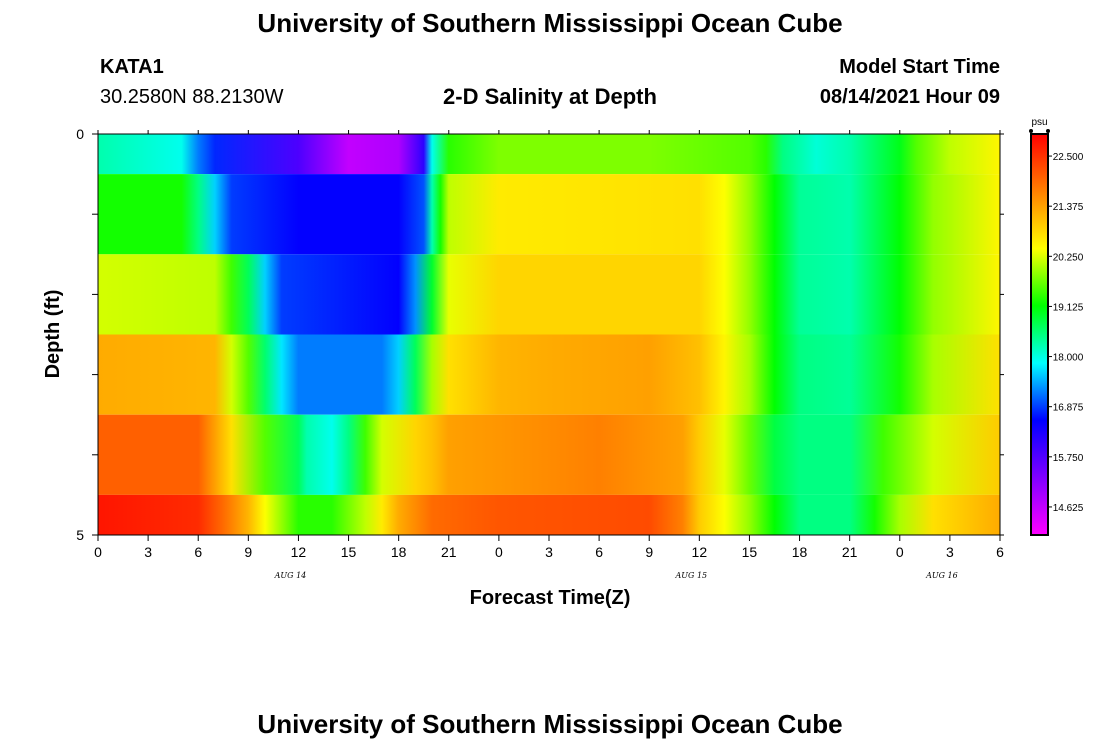 The height and width of the screenshot is (750, 1100). I want to click on colorbar-label: 14.625, so click(1068, 508).